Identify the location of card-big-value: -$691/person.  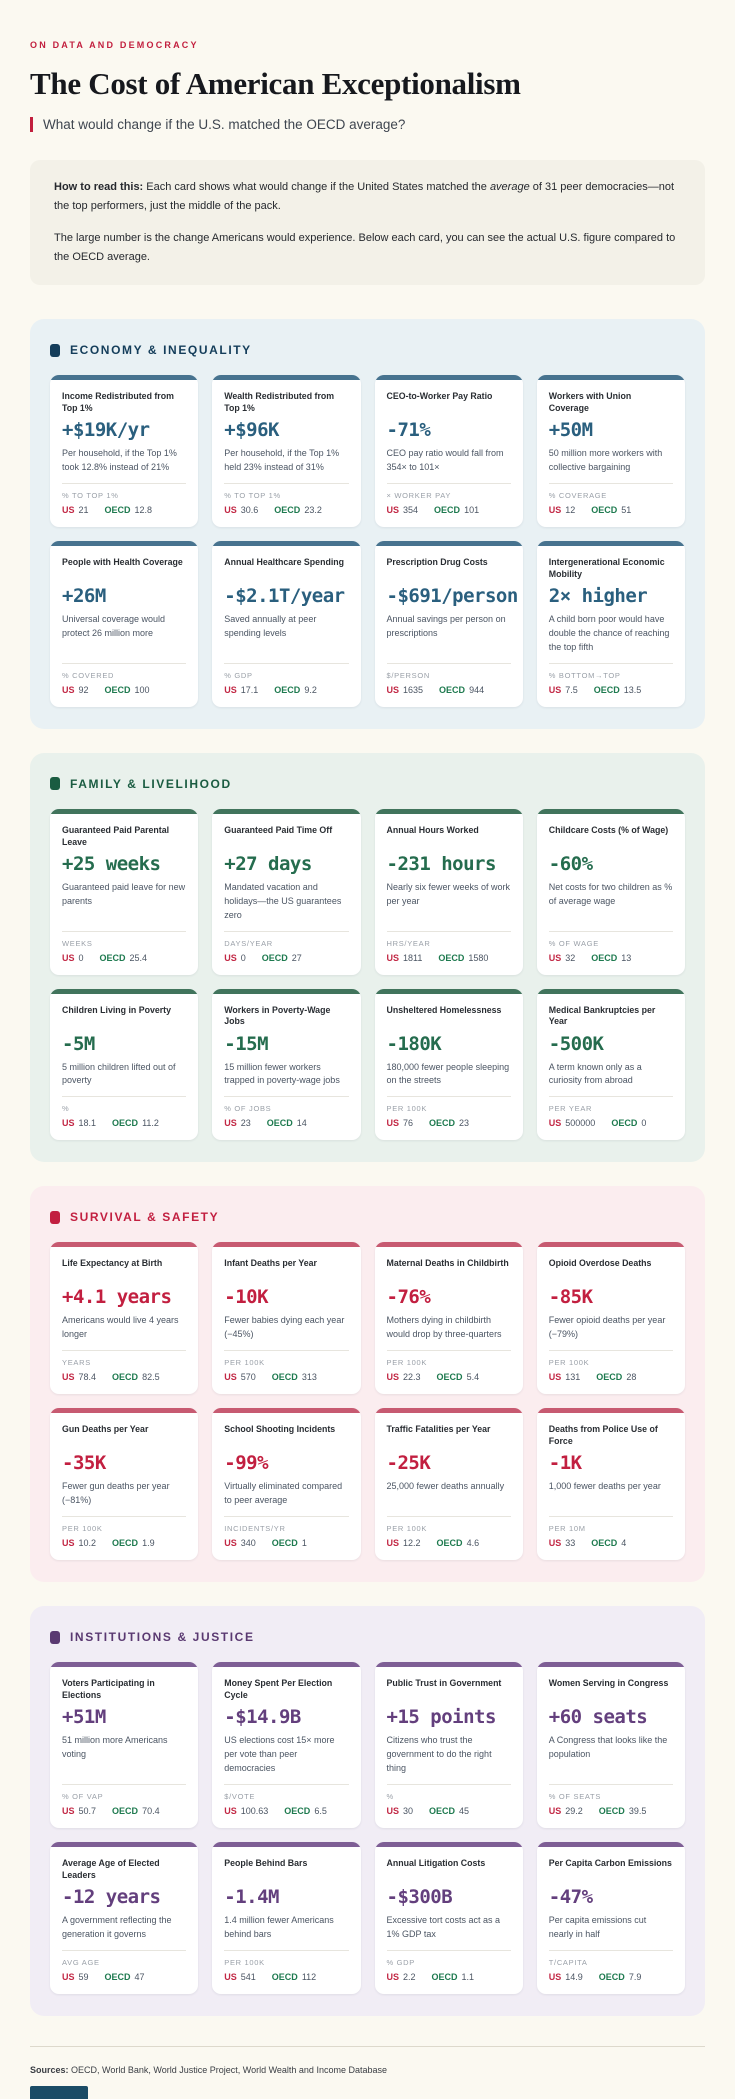
(452, 595).